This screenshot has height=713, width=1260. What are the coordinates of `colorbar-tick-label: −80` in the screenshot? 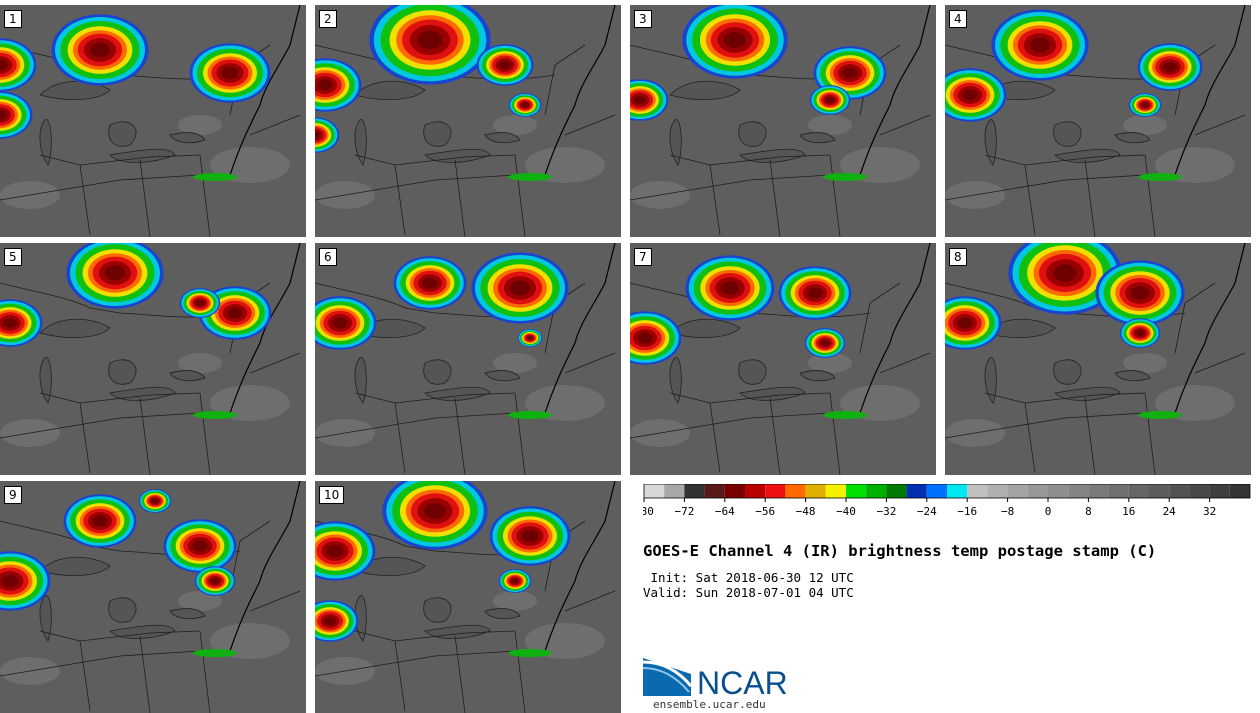 It's located at (648, 511).